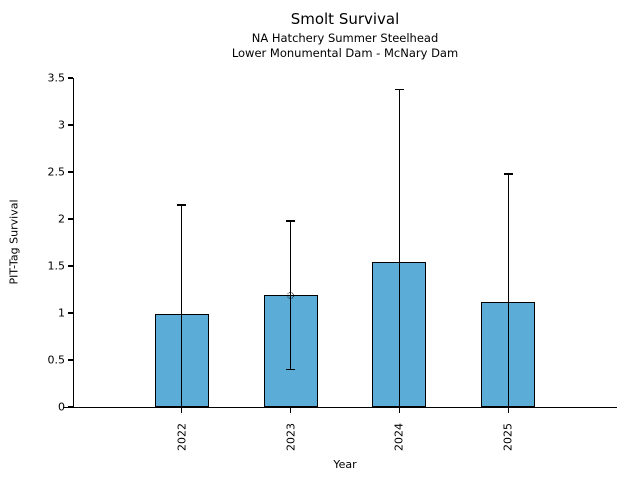 This screenshot has width=640, height=480. I want to click on error-bar-upper-cap-2025, so click(508, 174).